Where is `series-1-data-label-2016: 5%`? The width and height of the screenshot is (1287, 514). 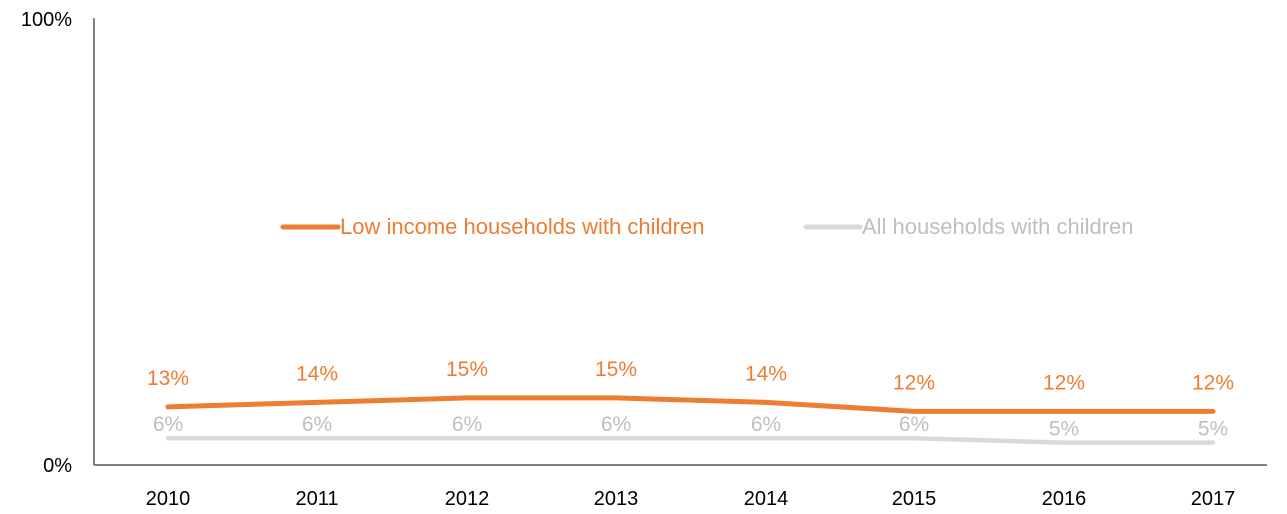
series-1-data-label-2016: 5% is located at coordinates (1064, 429).